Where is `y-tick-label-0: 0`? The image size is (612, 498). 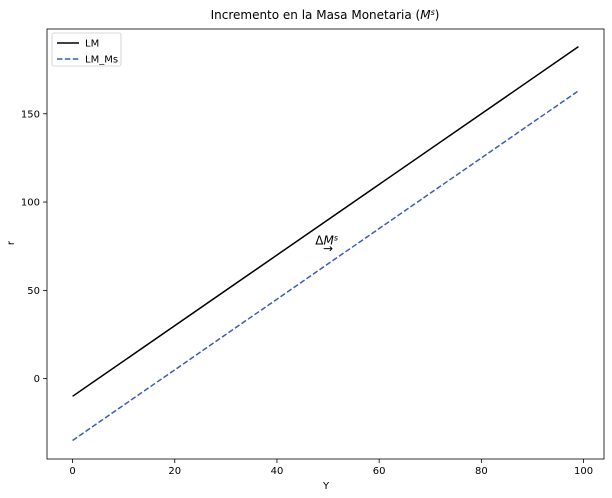 y-tick-label-0: 0 is located at coordinates (37, 379).